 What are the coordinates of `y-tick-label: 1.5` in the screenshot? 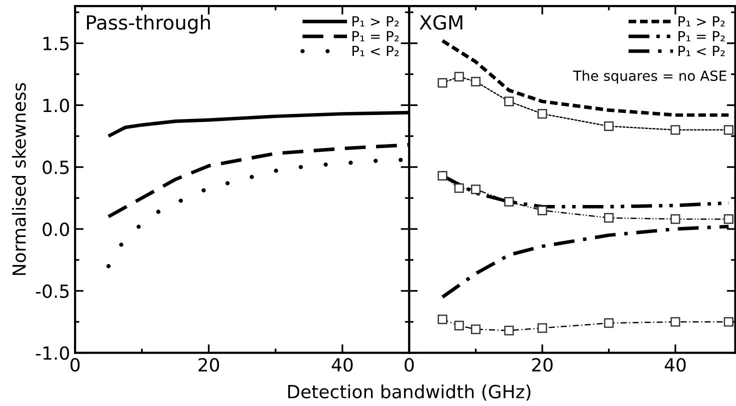 It's located at (56, 43).